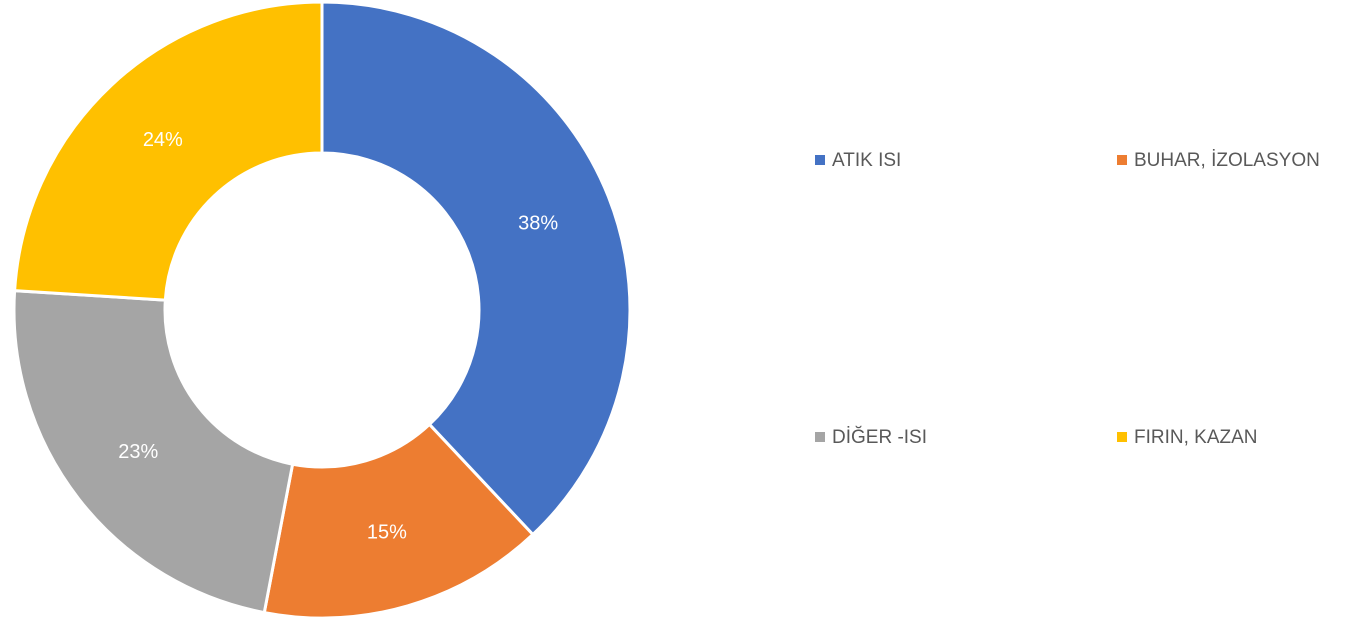  What do you see at coordinates (387, 533) in the screenshot?
I see `data-label: 15%` at bounding box center [387, 533].